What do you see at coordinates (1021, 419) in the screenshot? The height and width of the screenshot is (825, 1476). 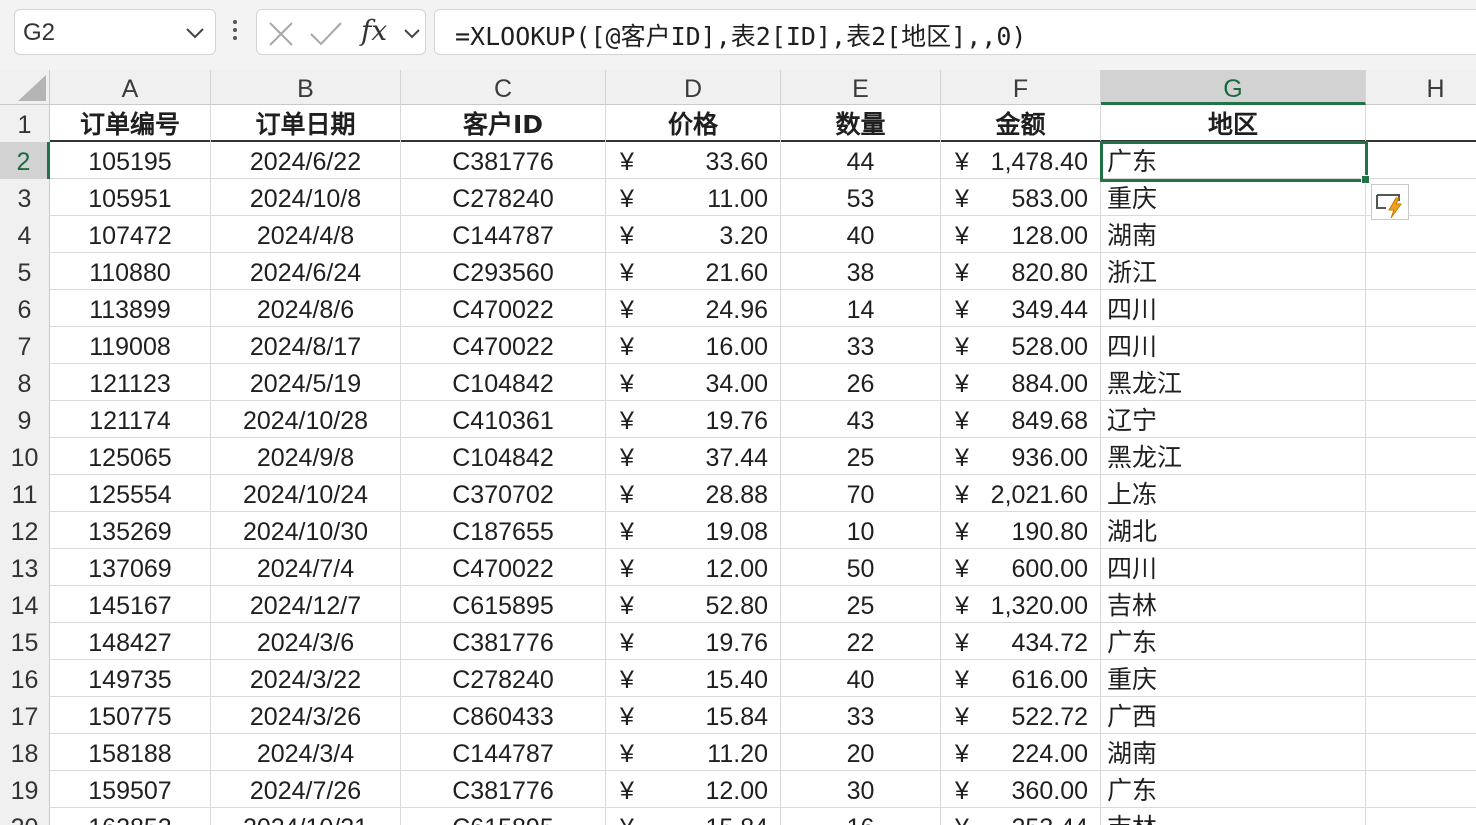 I see `amount-cell: ¥849.68` at bounding box center [1021, 419].